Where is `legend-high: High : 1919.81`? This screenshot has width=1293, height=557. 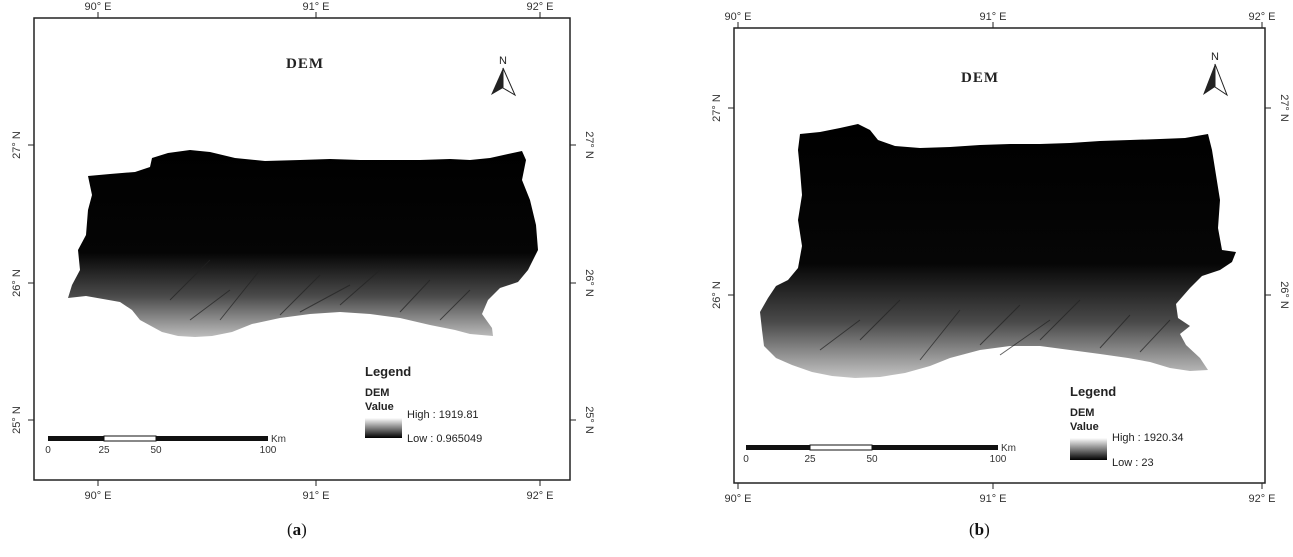 legend-high: High : 1919.81 is located at coordinates (443, 415).